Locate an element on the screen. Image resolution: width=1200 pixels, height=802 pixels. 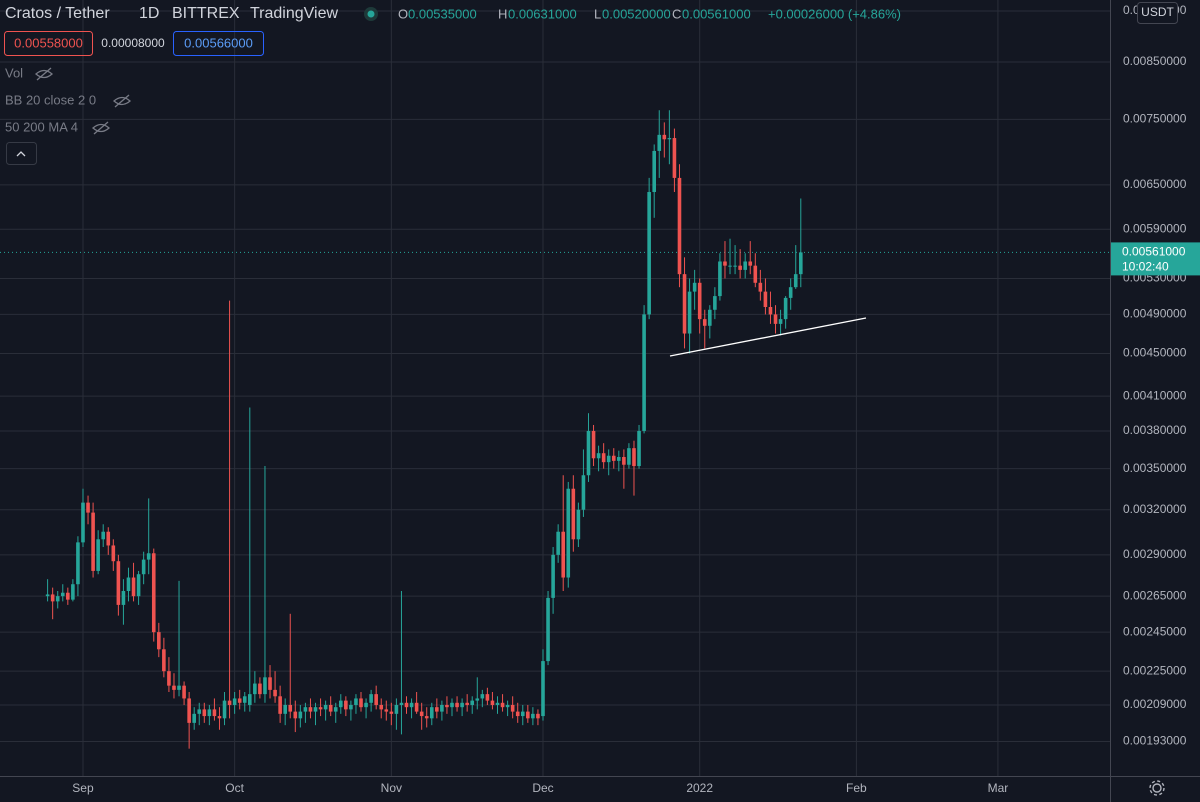
interval: 1D is located at coordinates (149, 13).